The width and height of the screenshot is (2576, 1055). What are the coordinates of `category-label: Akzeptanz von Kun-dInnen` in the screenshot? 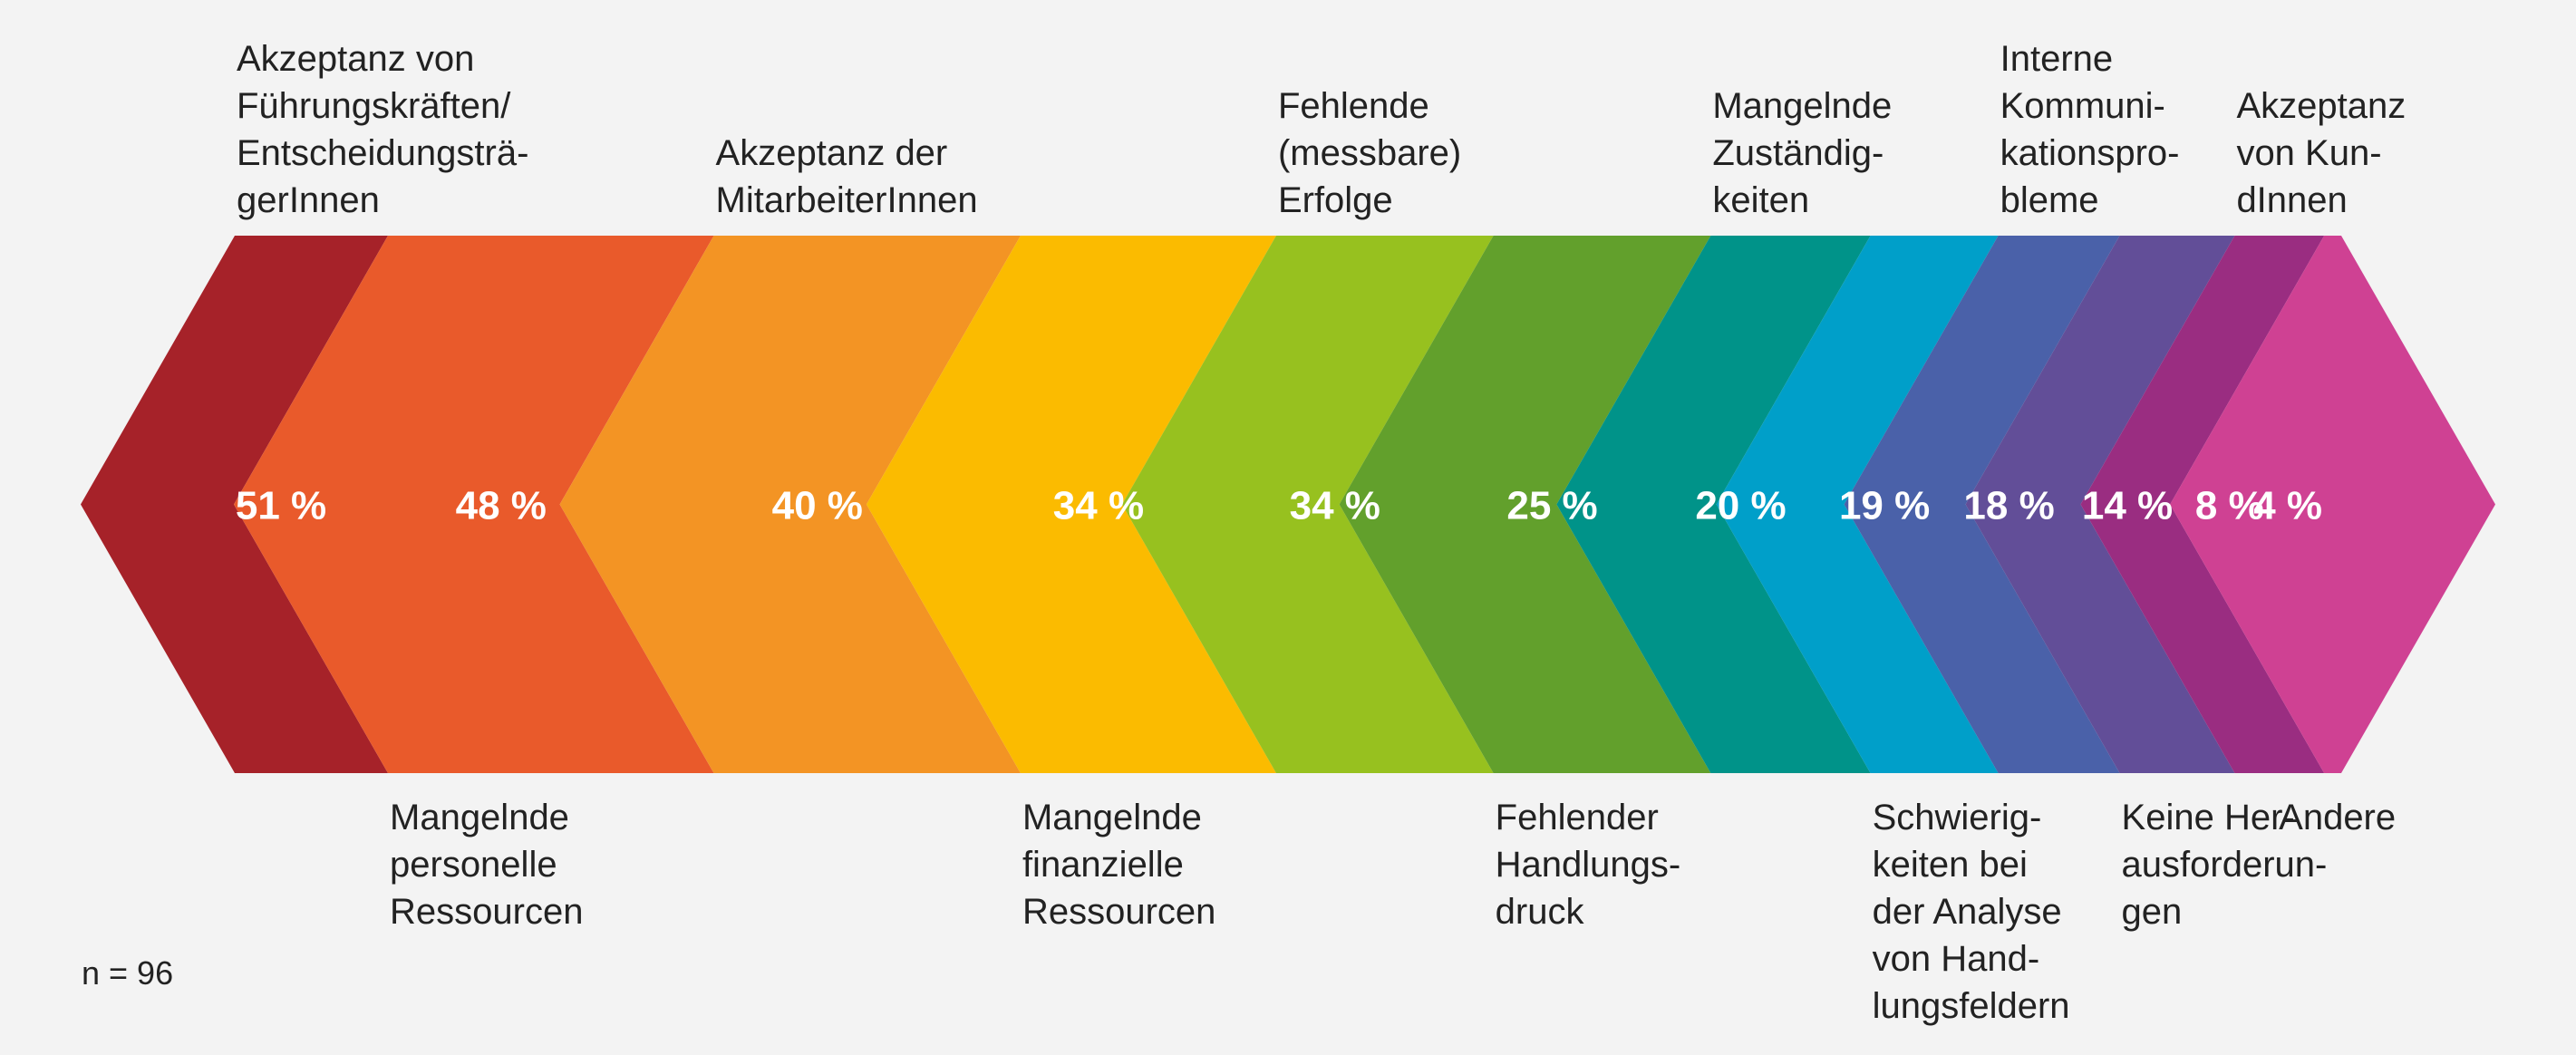 It's located at (2321, 153).